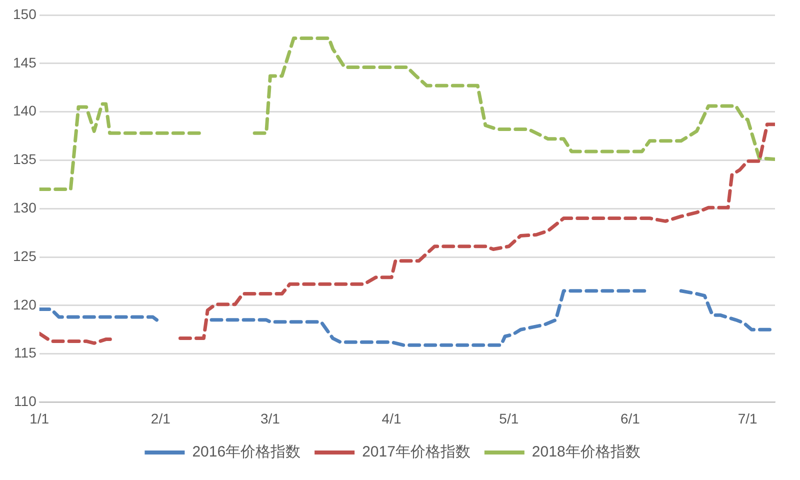 Image resolution: width=800 pixels, height=480 pixels. What do you see at coordinates (25, 110) in the screenshot?
I see `y-tick-label: 140` at bounding box center [25, 110].